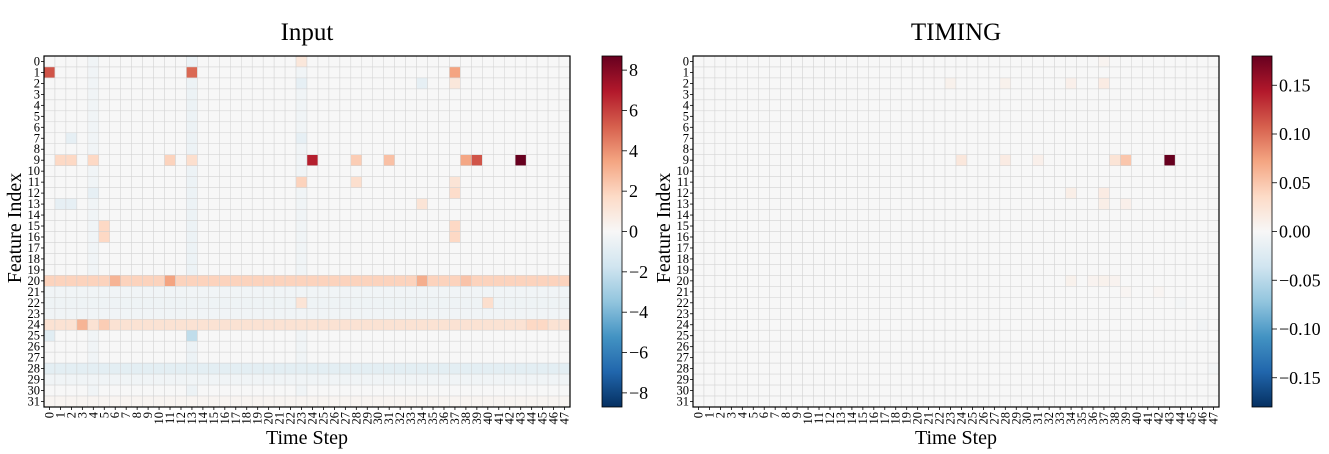  I want to click on y-tick-label: 14, so click(34, 215).